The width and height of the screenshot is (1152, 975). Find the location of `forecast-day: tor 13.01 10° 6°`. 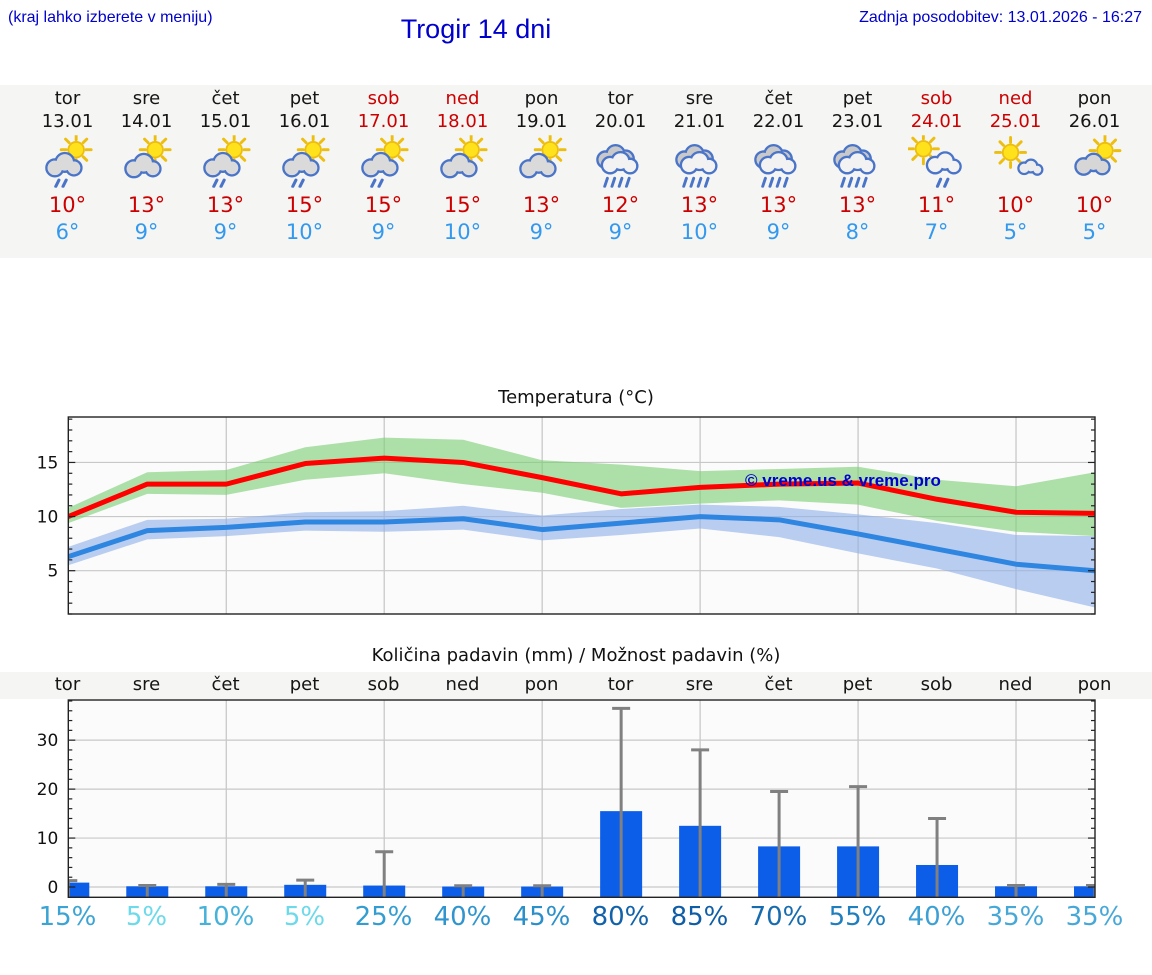

forecast-day: tor 13.01 10° 6° is located at coordinates (67, 171).